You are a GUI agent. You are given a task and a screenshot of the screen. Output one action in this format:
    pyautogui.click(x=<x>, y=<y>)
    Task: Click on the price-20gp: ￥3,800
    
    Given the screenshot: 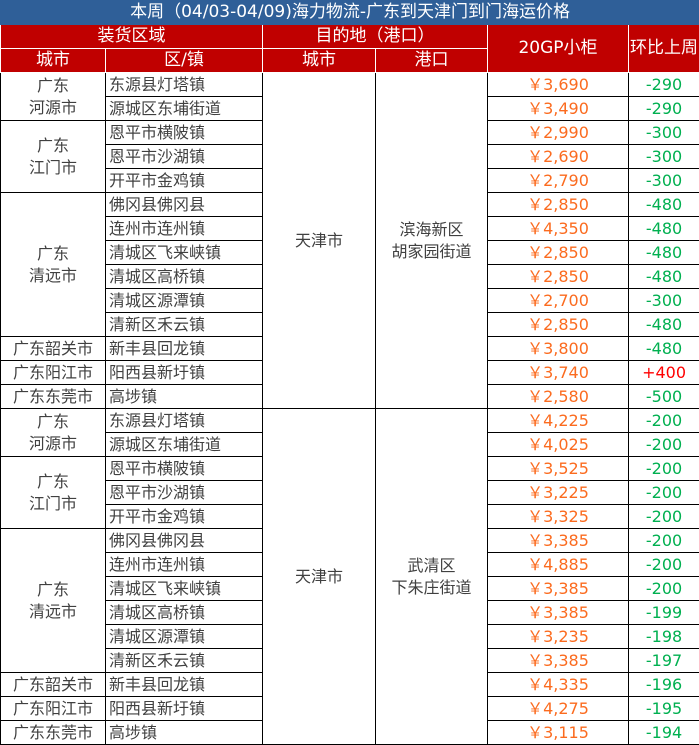 What is the action you would take?
    pyautogui.click(x=558, y=348)
    